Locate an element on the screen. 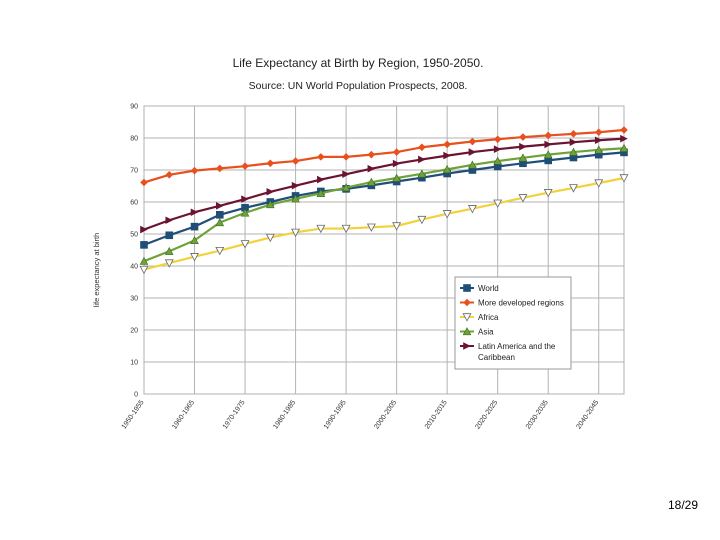 The width and height of the screenshot is (720, 540). series-africa is located at coordinates (384, 224).